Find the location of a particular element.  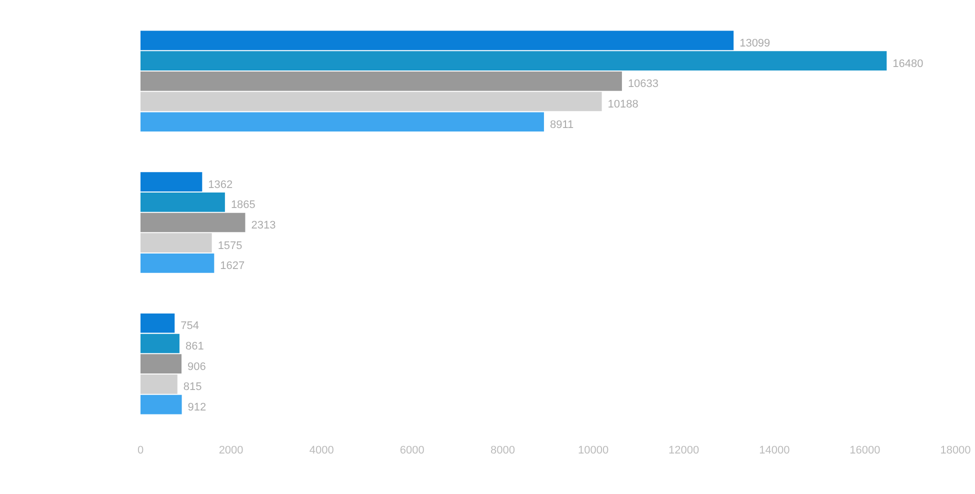

data-label: 1865 is located at coordinates (243, 205).